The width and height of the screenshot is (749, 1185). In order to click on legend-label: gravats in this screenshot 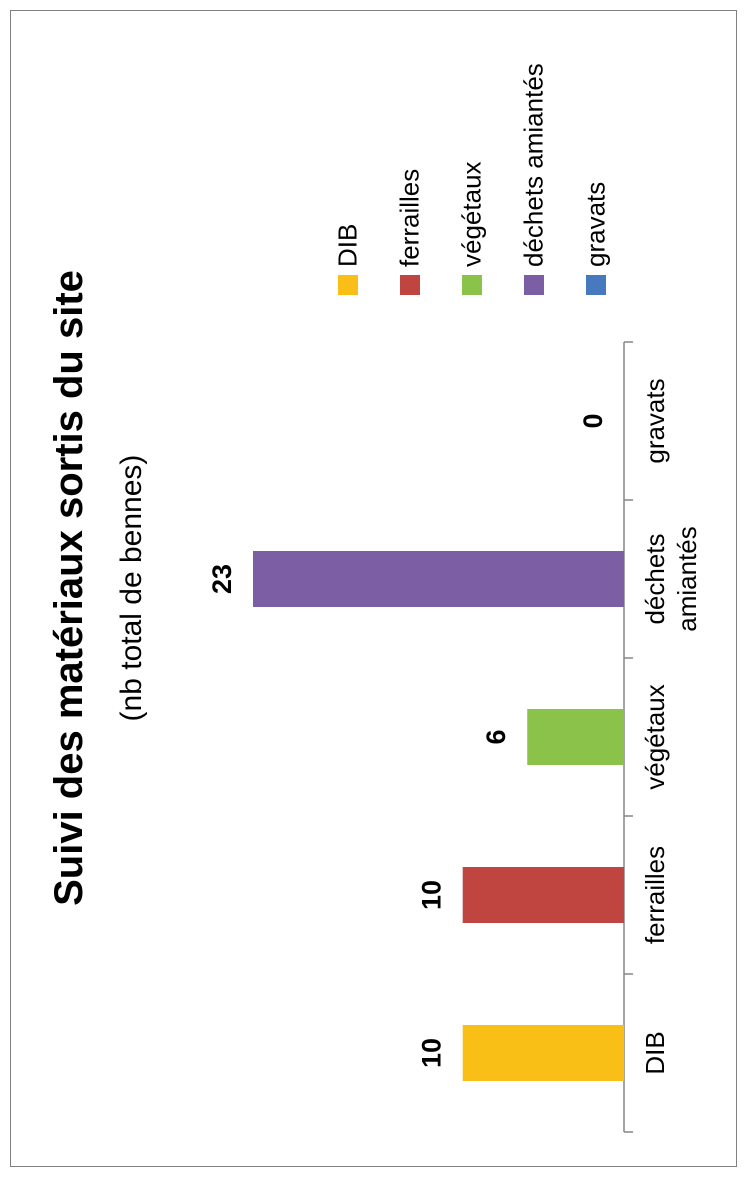, I will do `click(595, 224)`.